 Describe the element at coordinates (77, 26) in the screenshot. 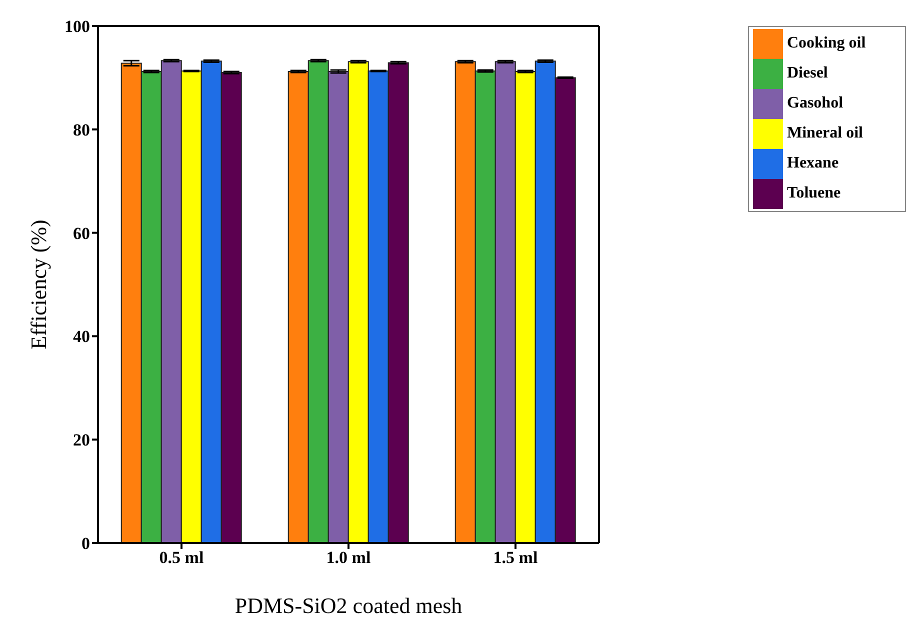

I see `y-tick-label: 100` at that location.